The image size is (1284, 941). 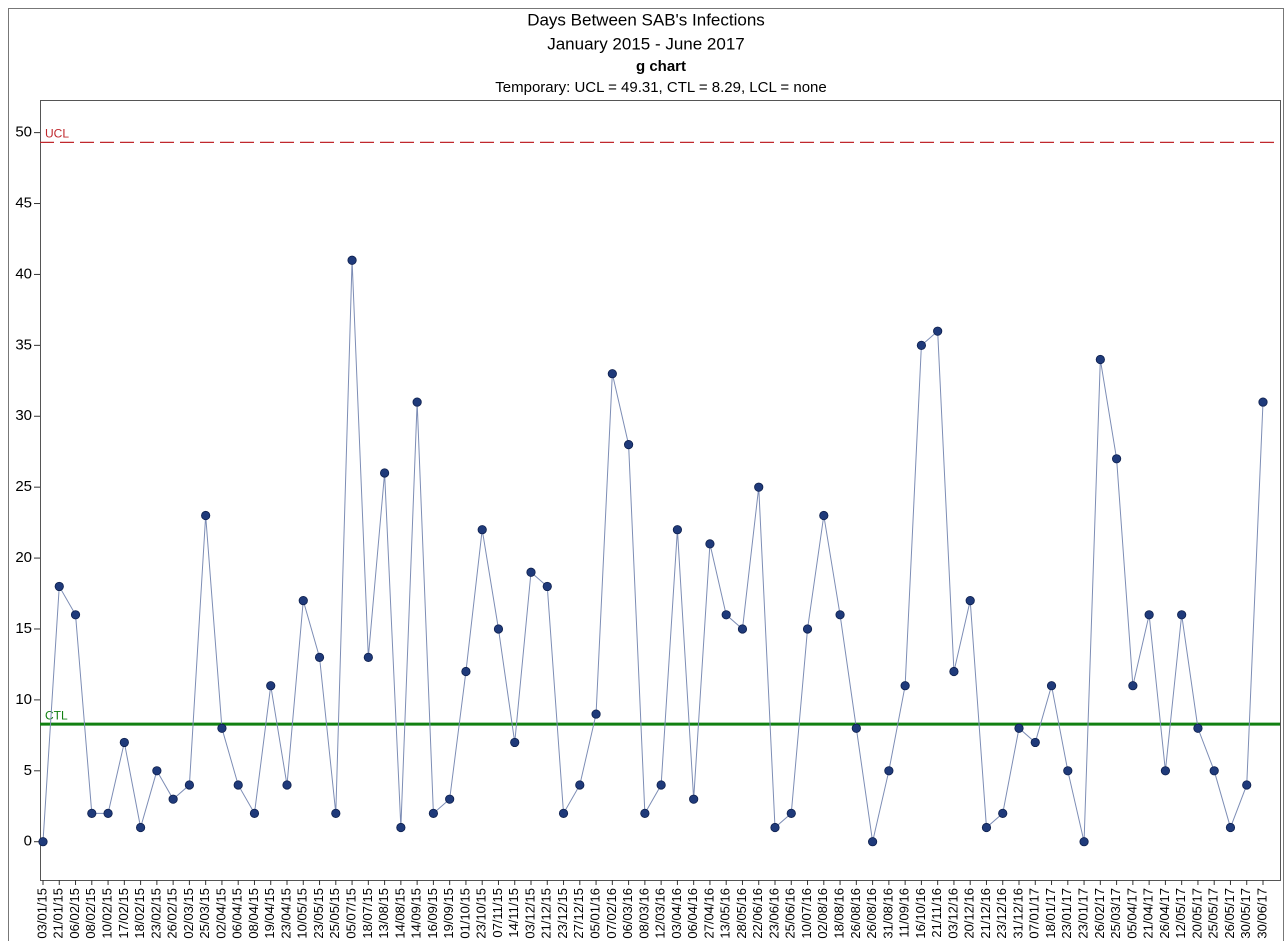 What do you see at coordinates (936, 913) in the screenshot?
I see `x-tick-label: 21/11/16` at bounding box center [936, 913].